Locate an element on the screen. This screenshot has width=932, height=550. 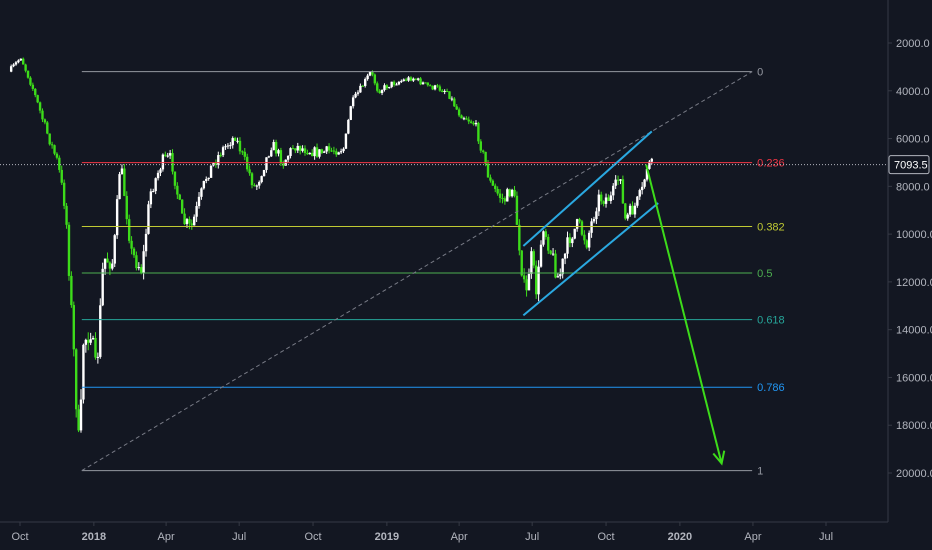
fib-level-label: 0.5 is located at coordinates (764, 274).